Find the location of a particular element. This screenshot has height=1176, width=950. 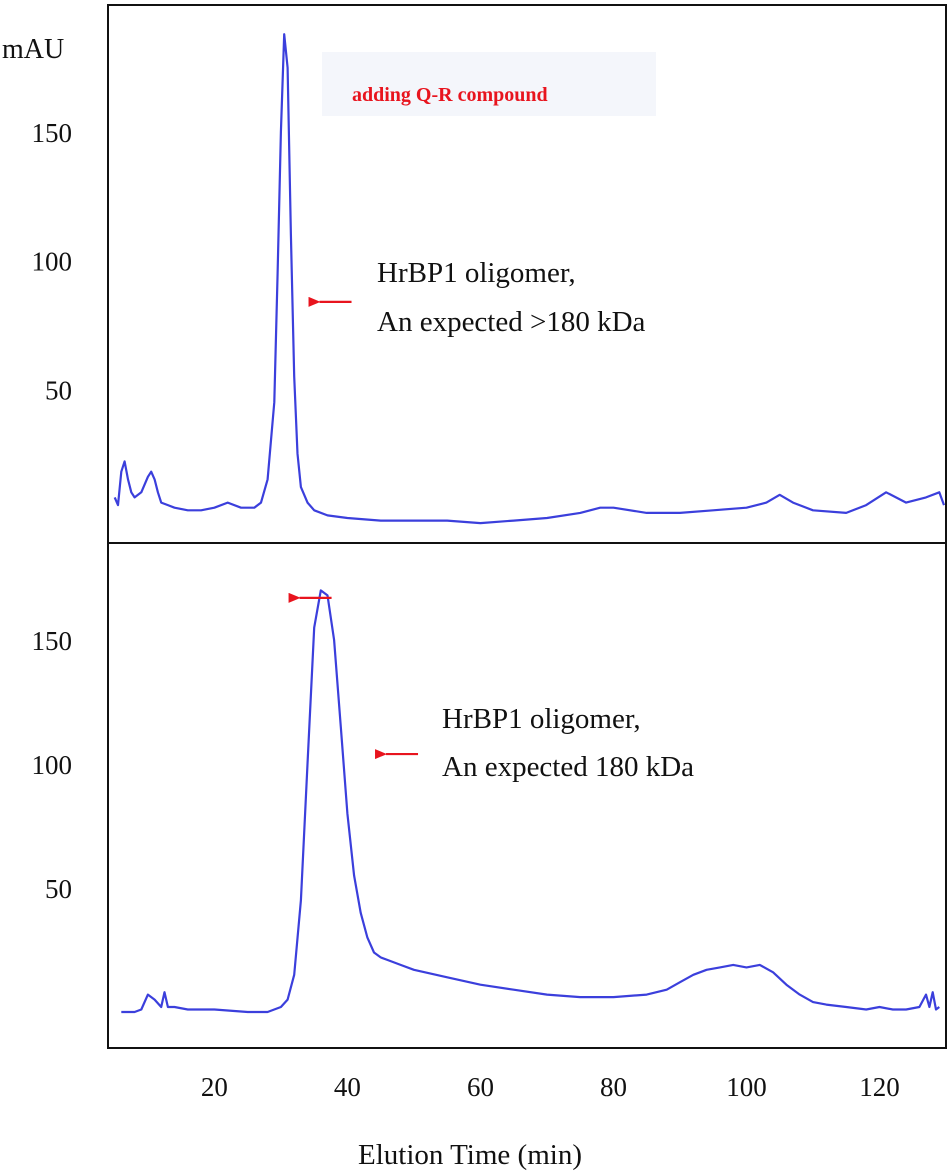

x-ticks: 20 40 60 80 100 120 is located at coordinates (550, 1087).